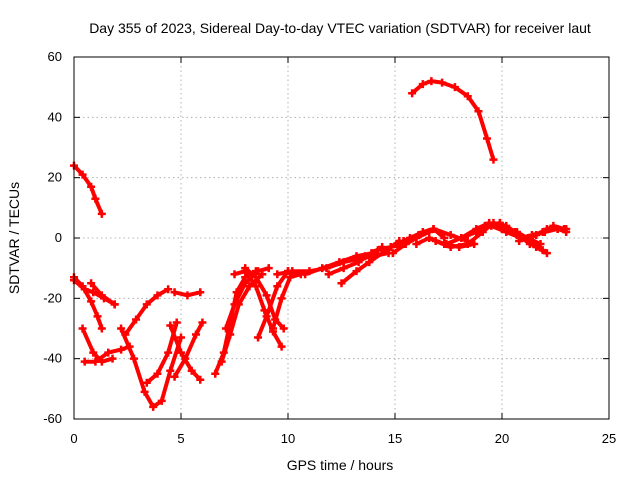 This screenshot has height=480, width=640. Describe the element at coordinates (340, 465) in the screenshot. I see `x-axis-title: GPS time / hours` at that location.